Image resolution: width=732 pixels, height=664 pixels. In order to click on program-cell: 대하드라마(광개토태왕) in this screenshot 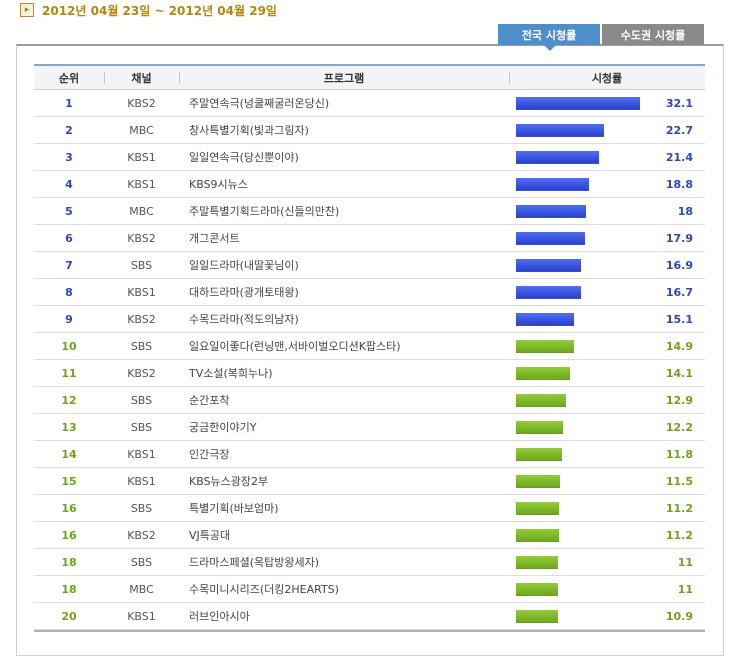, I will do `click(244, 292)`.